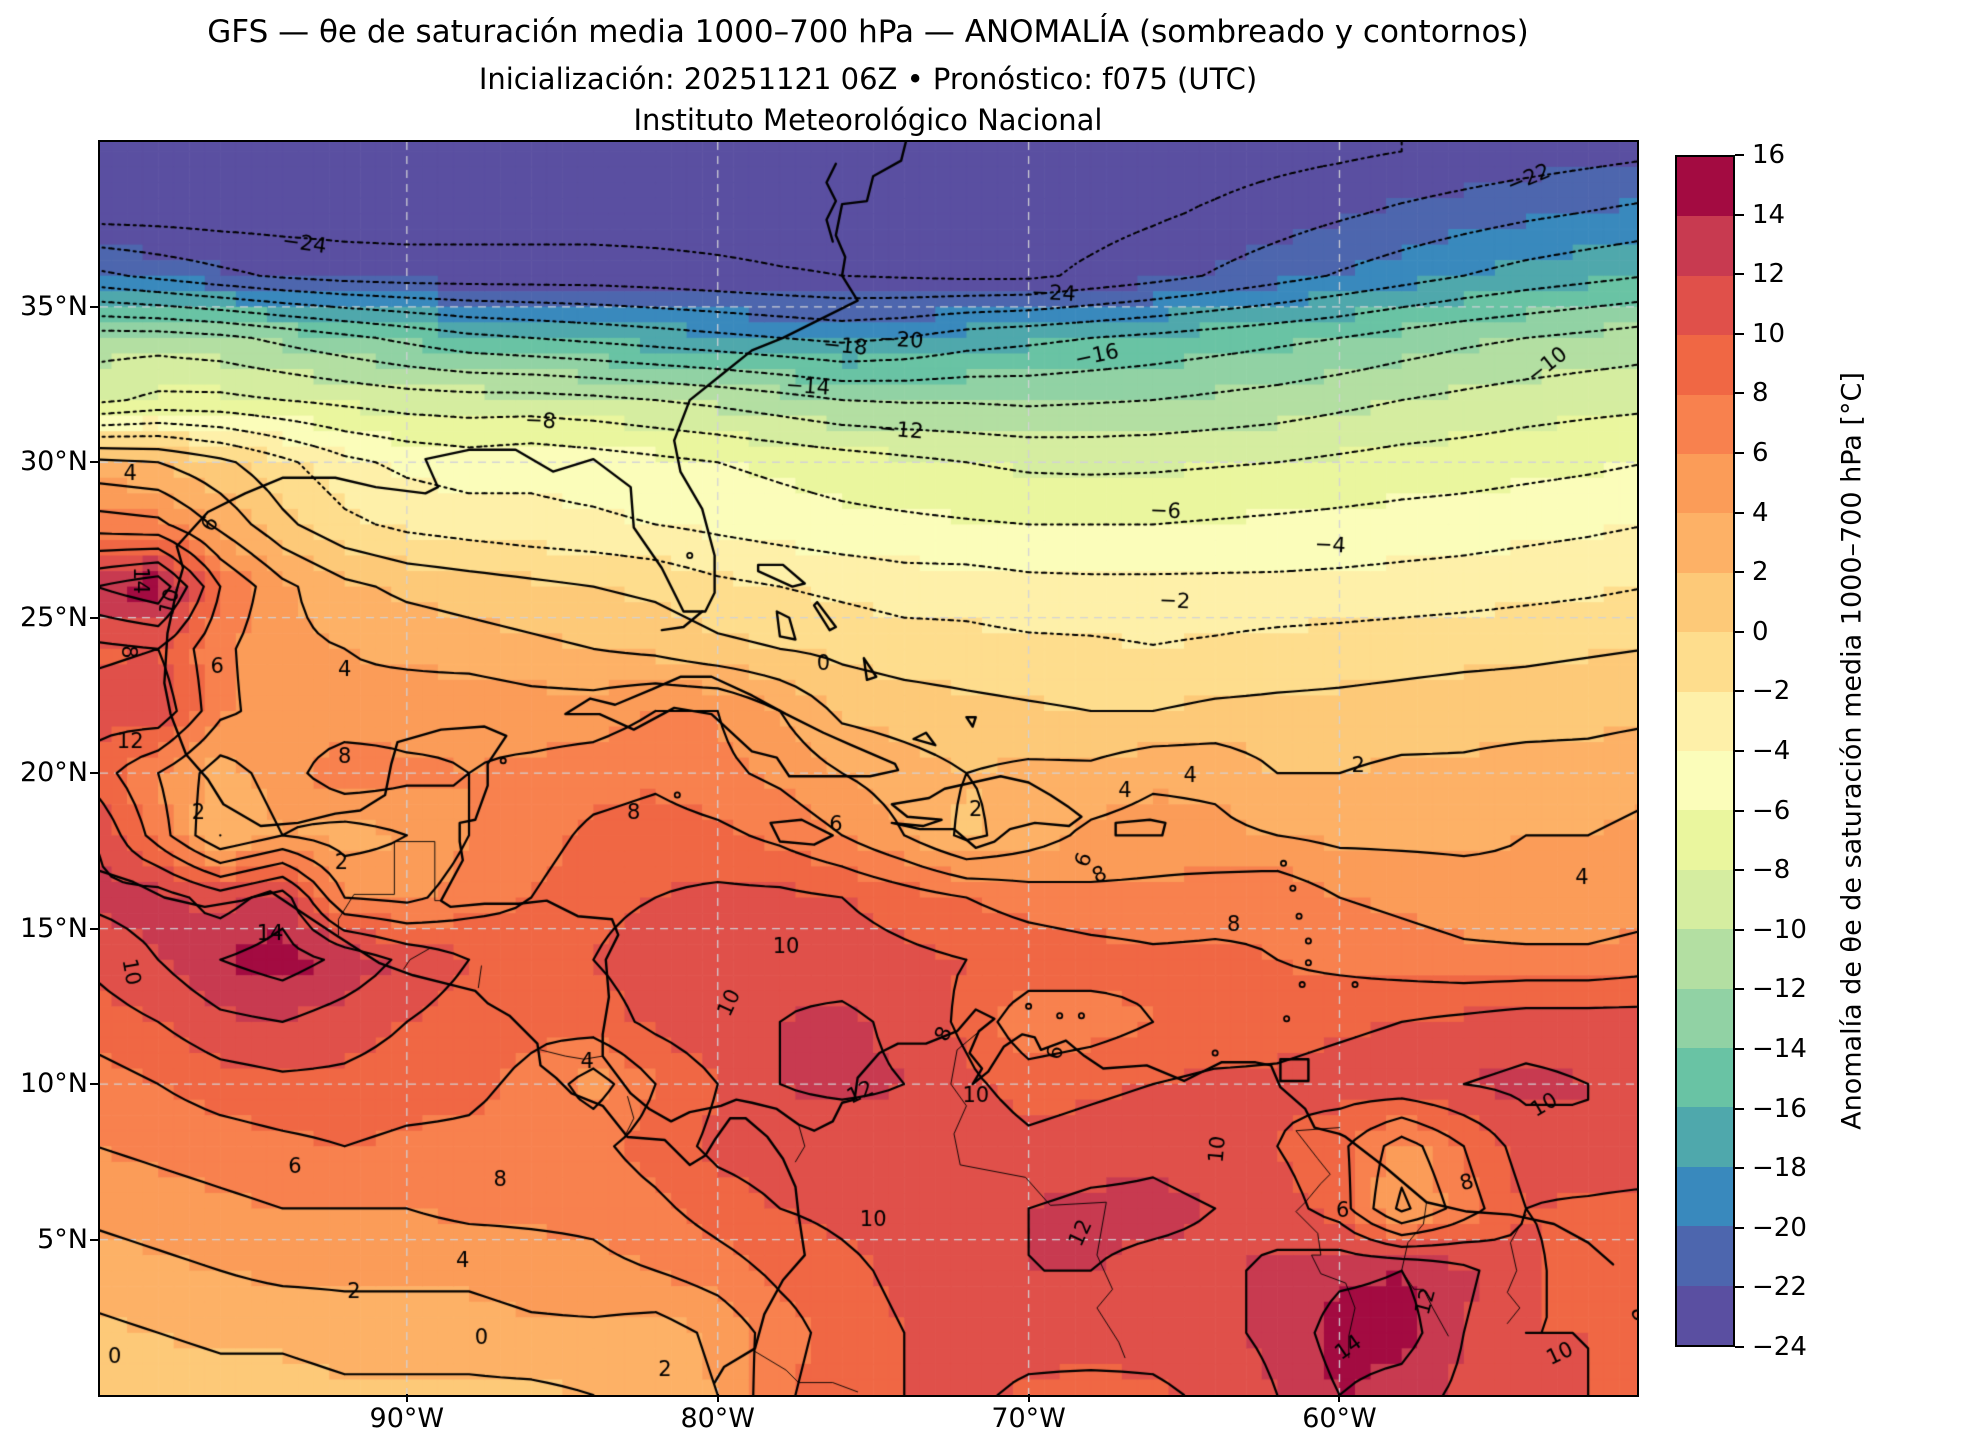  Describe the element at coordinates (1760, 453) in the screenshot. I see `colorbar-tick-label: 6` at that location.